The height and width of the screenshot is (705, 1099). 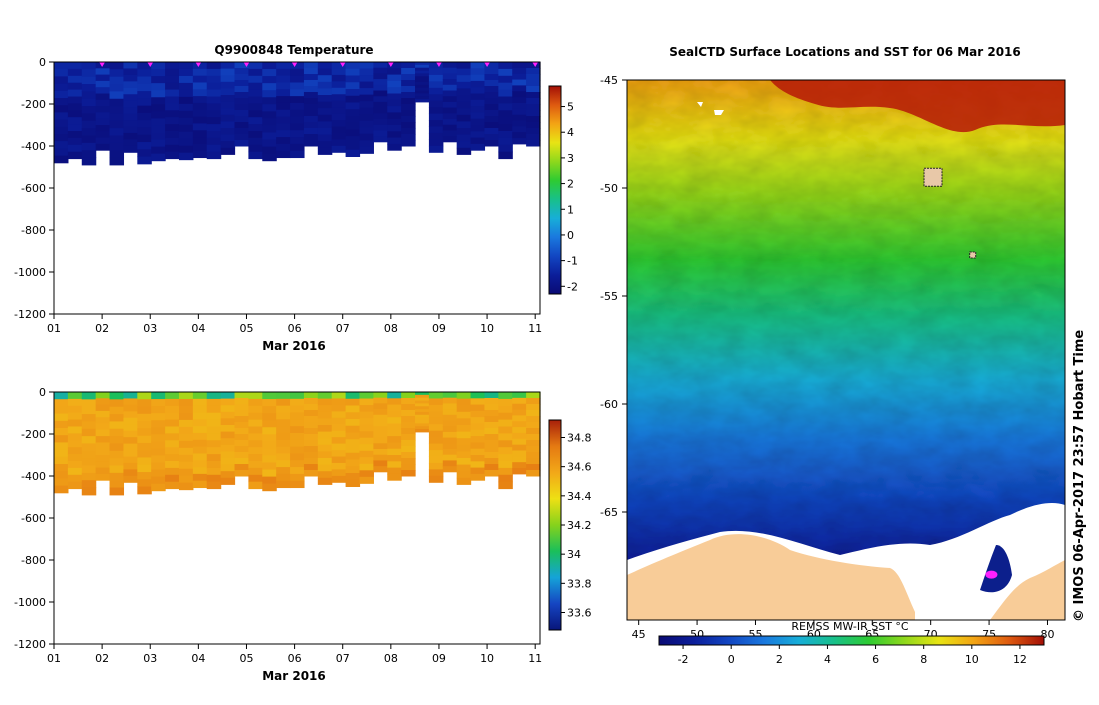 I want to click on temperature-title: Q9900848 Temperature, so click(x=293, y=50).